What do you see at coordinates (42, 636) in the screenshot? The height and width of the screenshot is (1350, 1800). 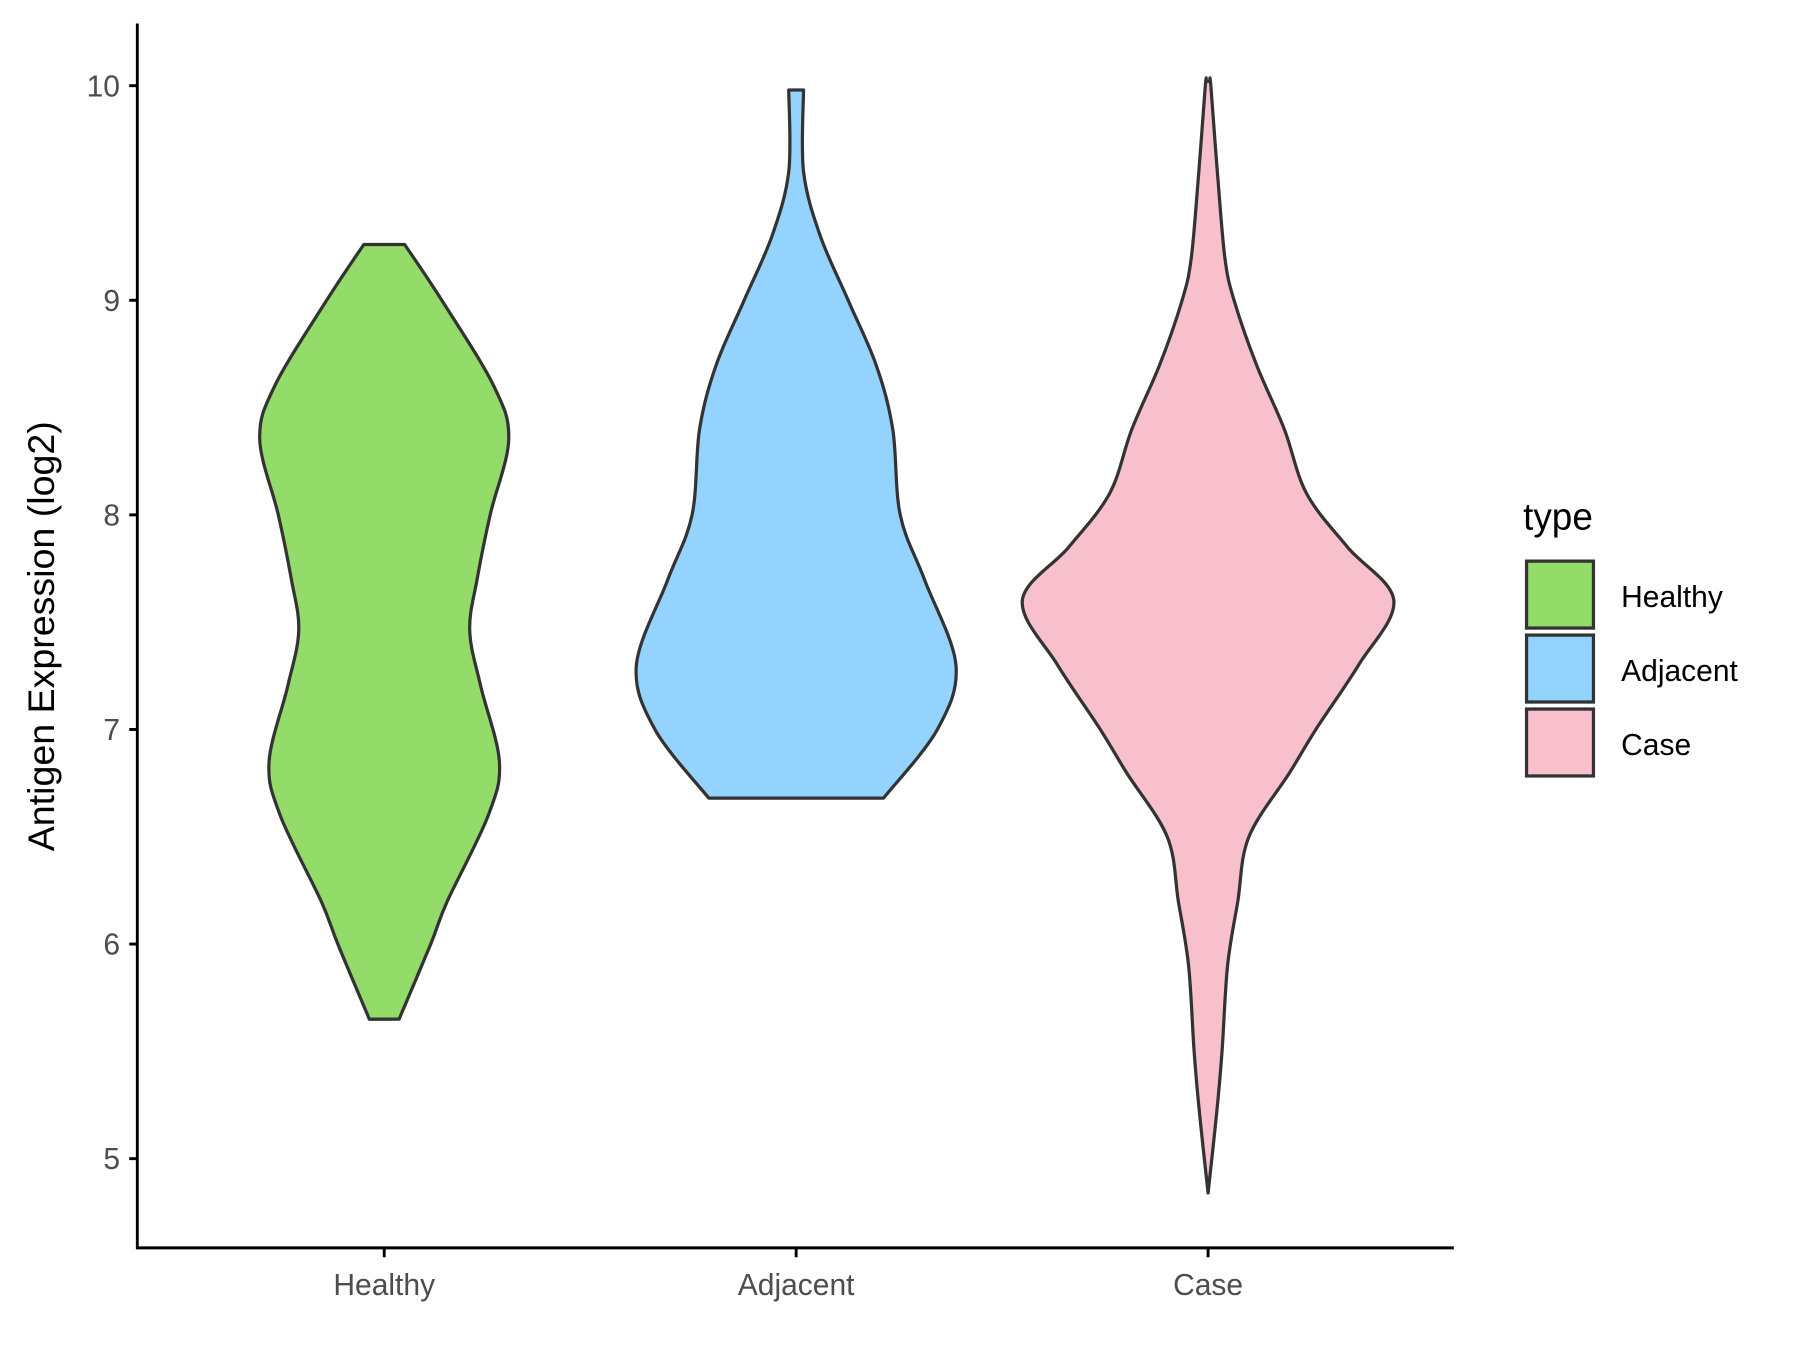 I see `y-axis-title: Antigen Expression (log2)` at bounding box center [42, 636].